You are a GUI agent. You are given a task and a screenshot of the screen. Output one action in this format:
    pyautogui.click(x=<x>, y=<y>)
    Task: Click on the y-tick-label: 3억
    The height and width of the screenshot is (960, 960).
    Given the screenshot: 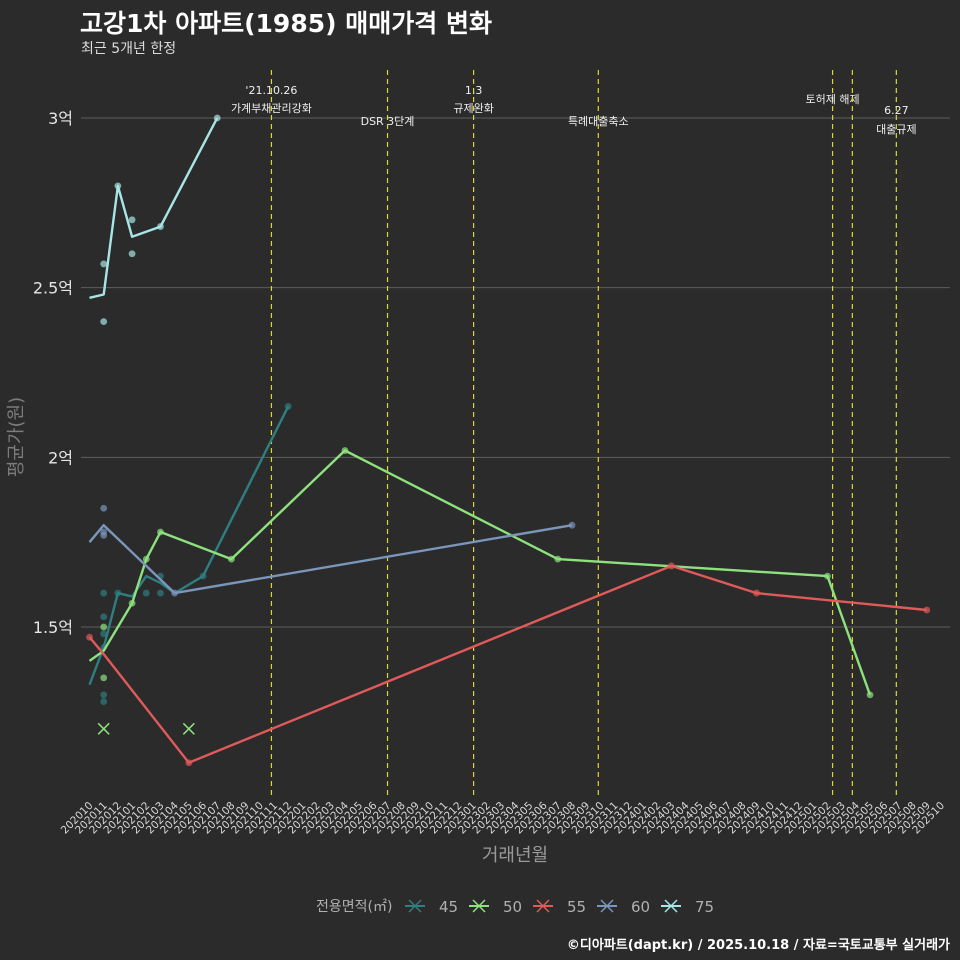 What is the action you would take?
    pyautogui.click(x=60, y=118)
    